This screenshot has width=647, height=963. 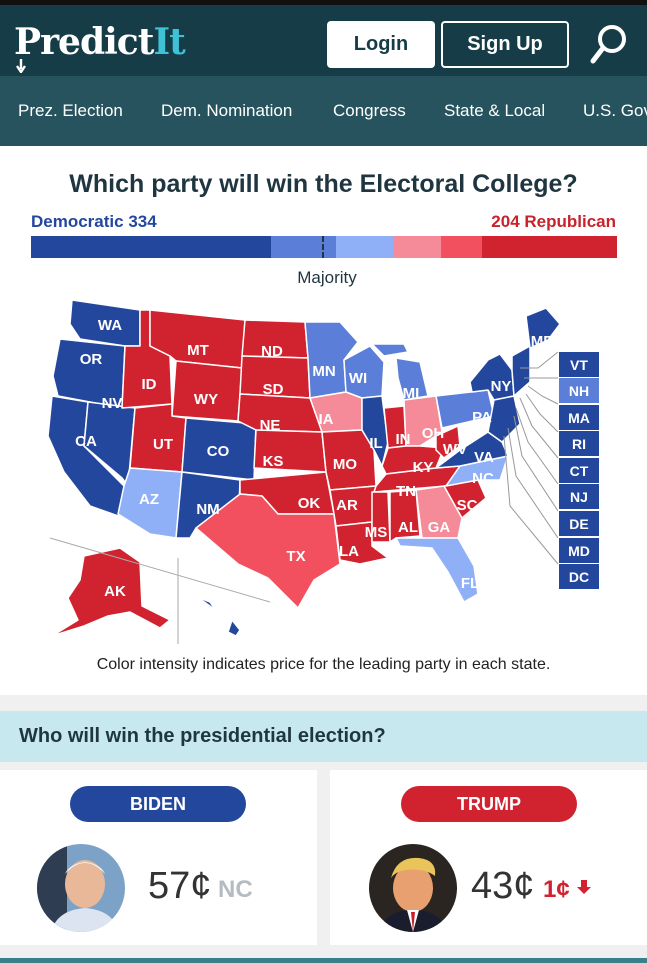 I want to click on box-label-de: DE, so click(x=578, y=524).